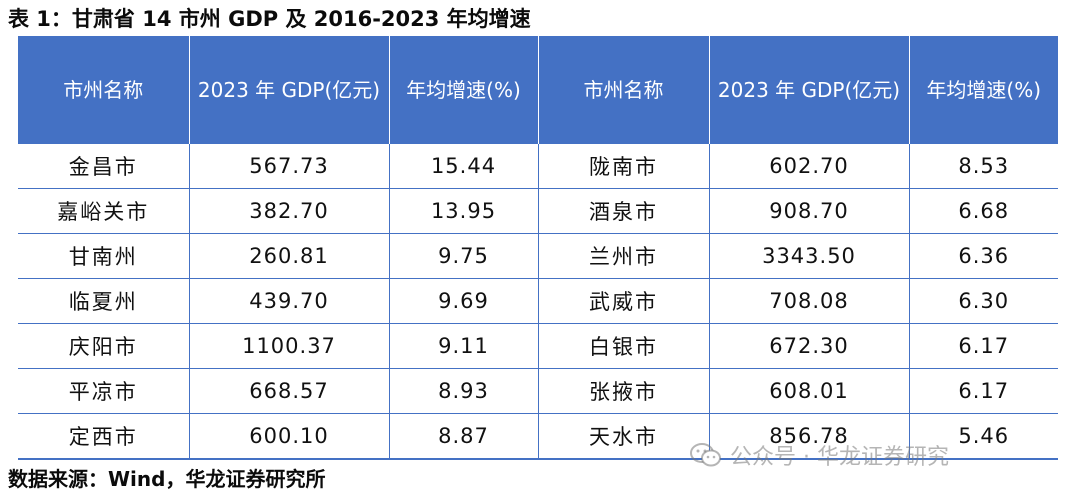  What do you see at coordinates (464, 256) in the screenshot?
I see `growth-cell: 9.75` at bounding box center [464, 256].